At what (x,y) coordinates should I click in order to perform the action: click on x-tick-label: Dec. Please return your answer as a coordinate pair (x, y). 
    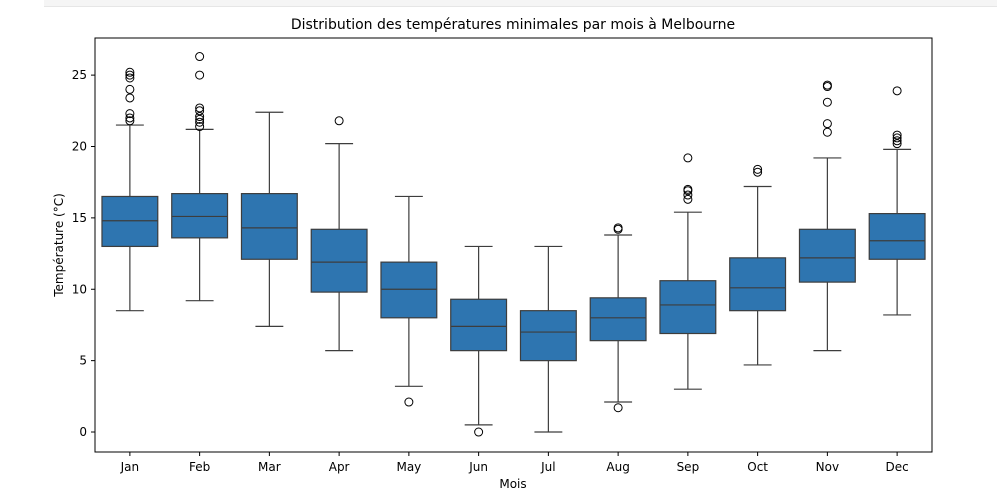
    Looking at the image, I should click on (897, 467).